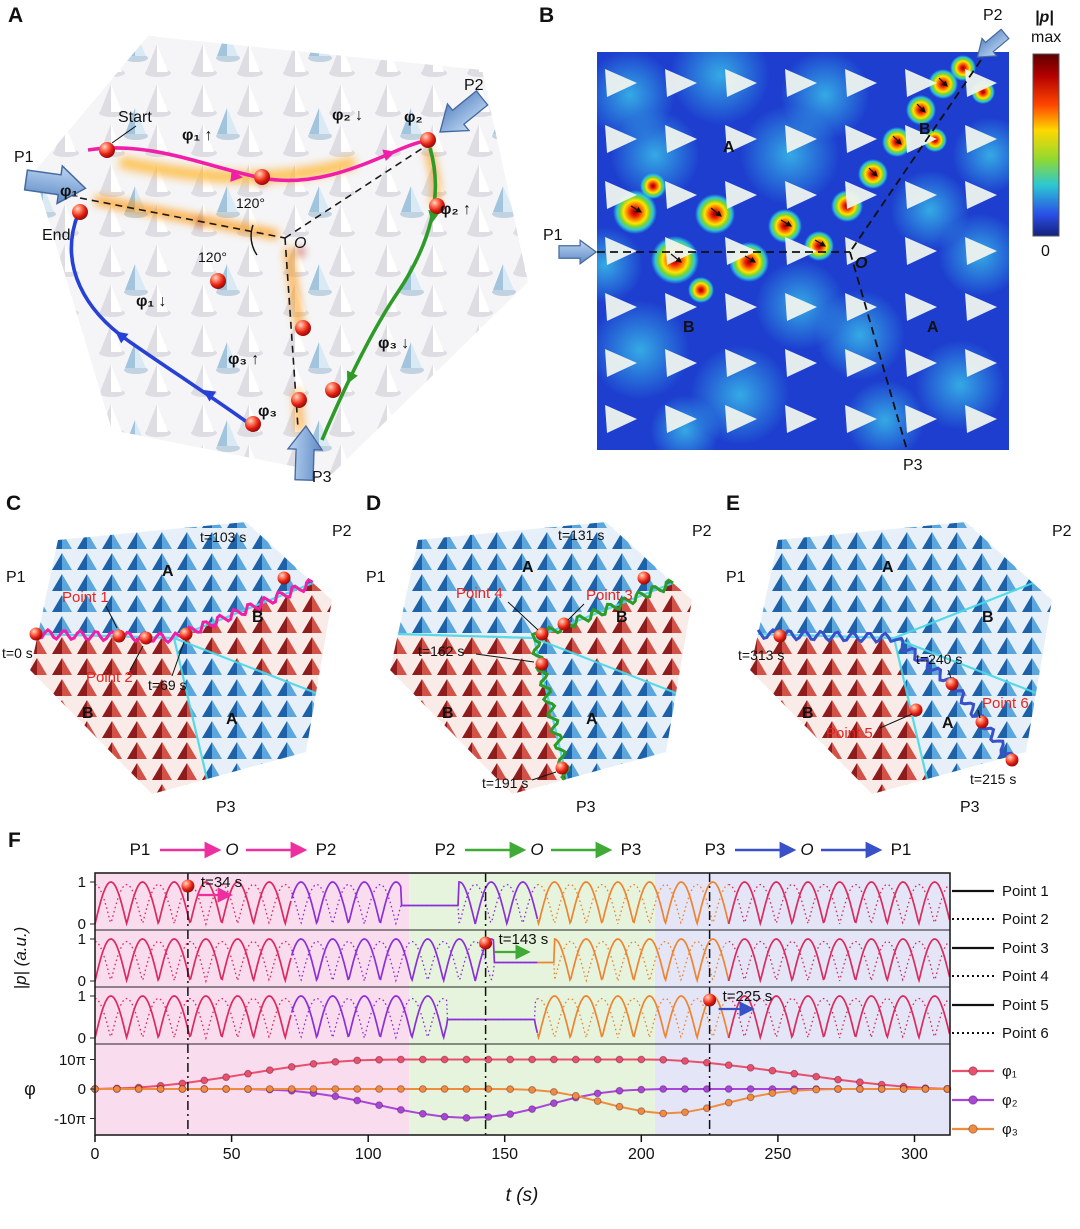  I want to click on route2-from: P2, so click(445, 849).